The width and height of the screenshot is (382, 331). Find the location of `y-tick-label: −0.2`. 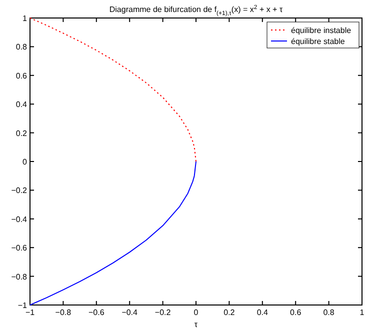

y-tick-label: −0.2 is located at coordinates (19, 191).